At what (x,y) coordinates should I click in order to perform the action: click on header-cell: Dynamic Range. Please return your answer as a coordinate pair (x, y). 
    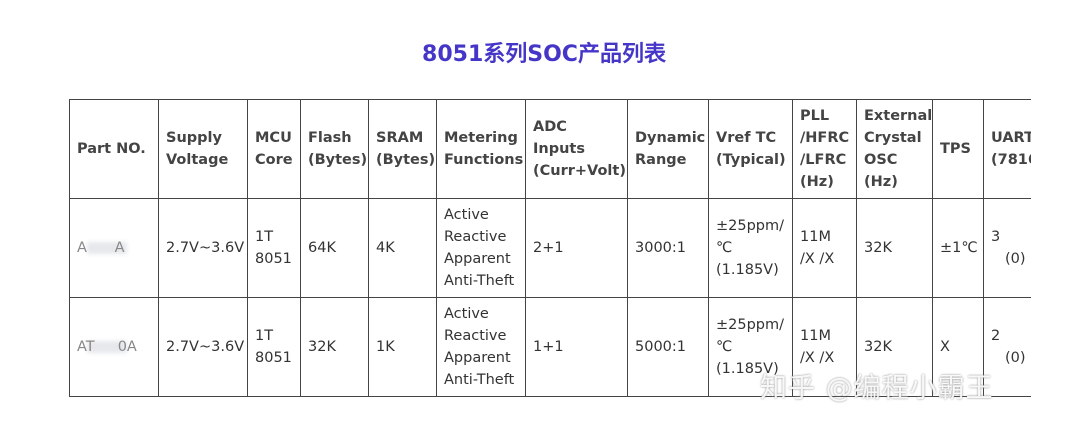
    Looking at the image, I should click on (668, 149).